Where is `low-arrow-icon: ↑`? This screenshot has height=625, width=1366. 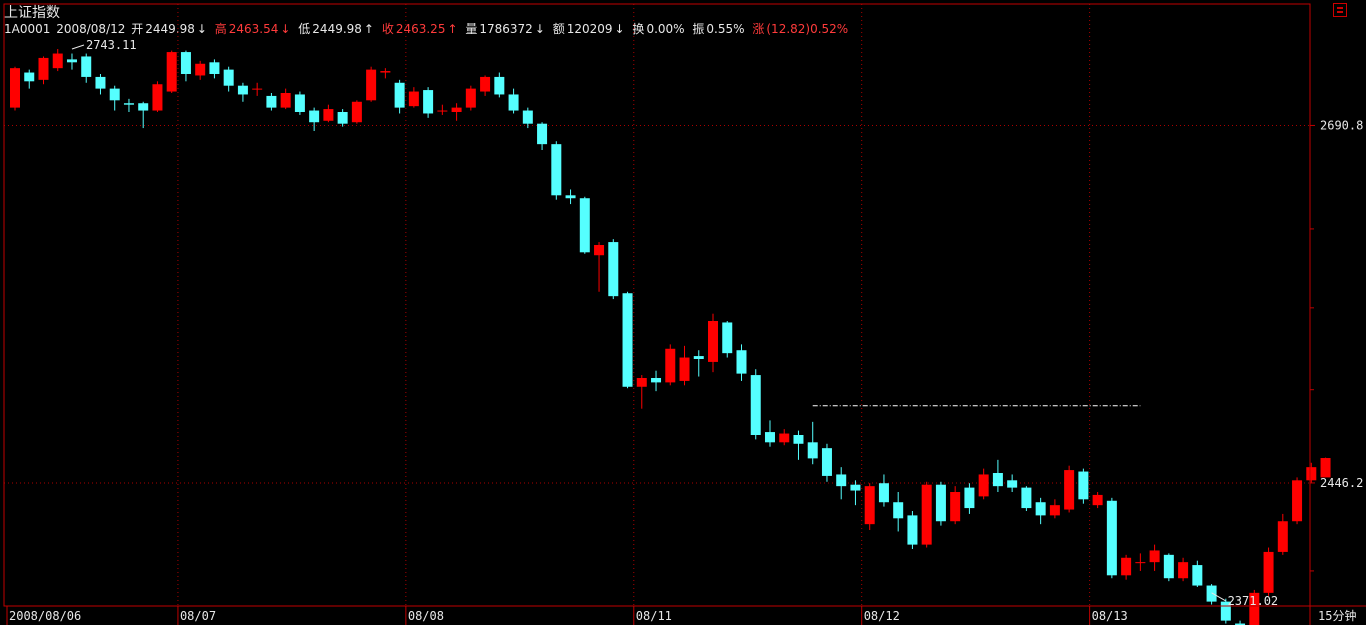
low-arrow-icon: ↑ is located at coordinates (368, 29).